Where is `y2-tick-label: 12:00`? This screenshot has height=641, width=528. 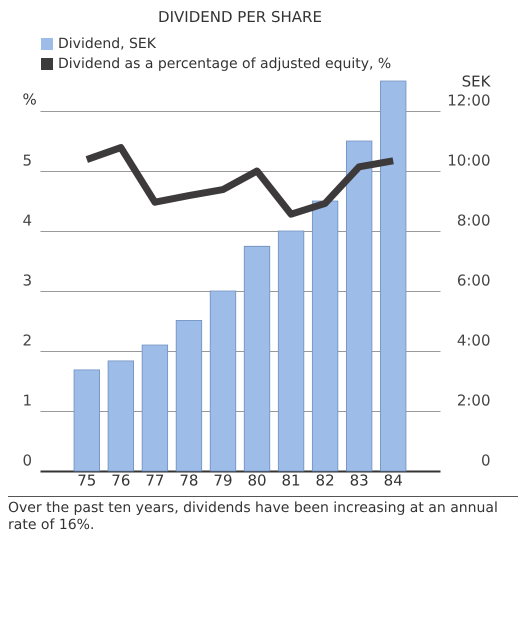
y2-tick-label: 12:00 is located at coordinates (468, 101).